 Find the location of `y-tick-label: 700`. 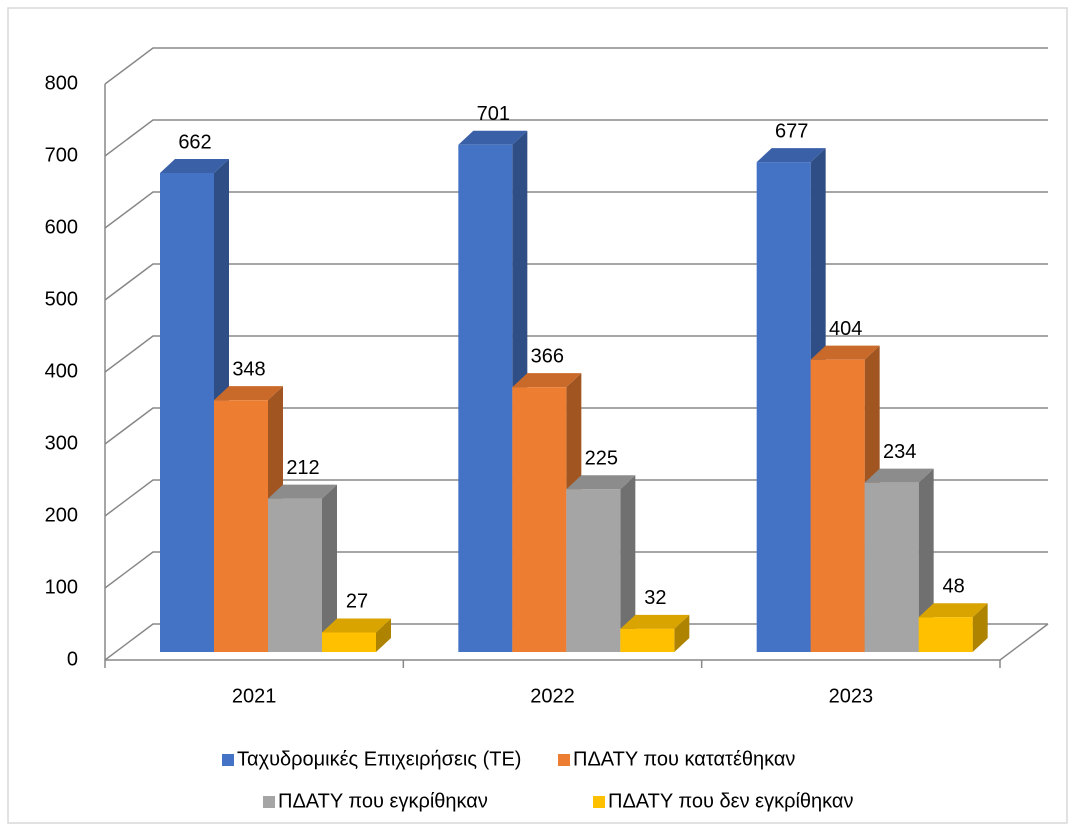

y-tick-label: 700 is located at coordinates (61, 155).